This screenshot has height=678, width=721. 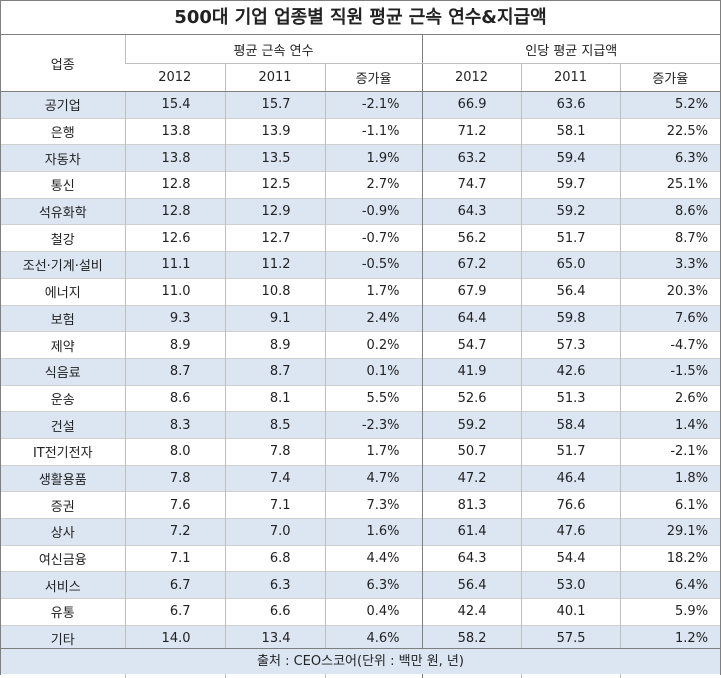 What do you see at coordinates (275, 425) in the screenshot?
I see `cell-tenure-2011: 8.5` at bounding box center [275, 425].